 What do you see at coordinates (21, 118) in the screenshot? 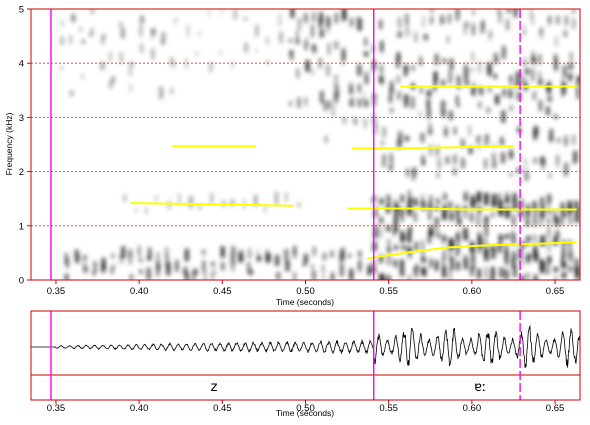
I see `y-tick-label: 3` at bounding box center [21, 118].